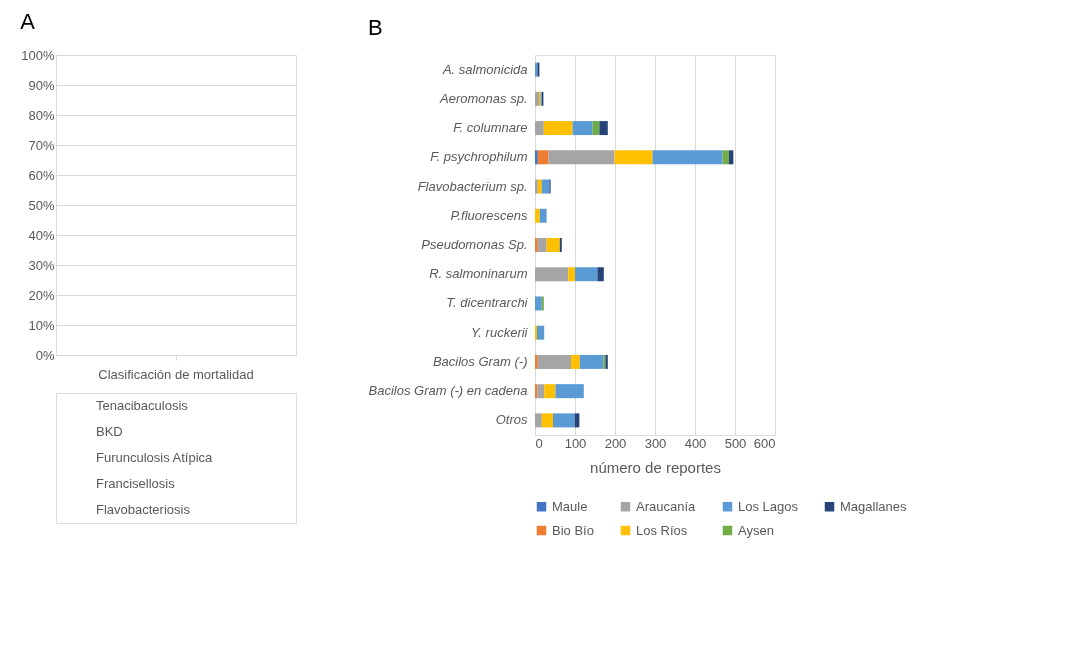  I want to click on y-tick-label: R. salmoninarum, so click(478, 274).